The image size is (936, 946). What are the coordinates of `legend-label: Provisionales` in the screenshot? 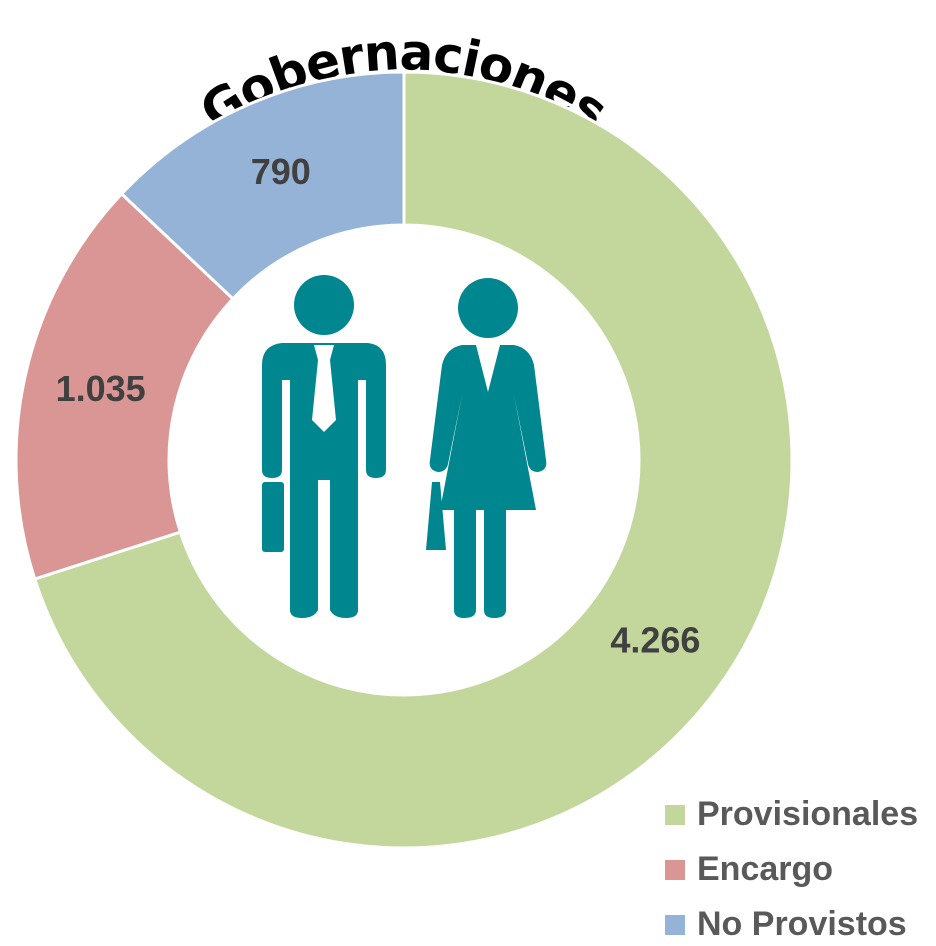 It's located at (807, 814).